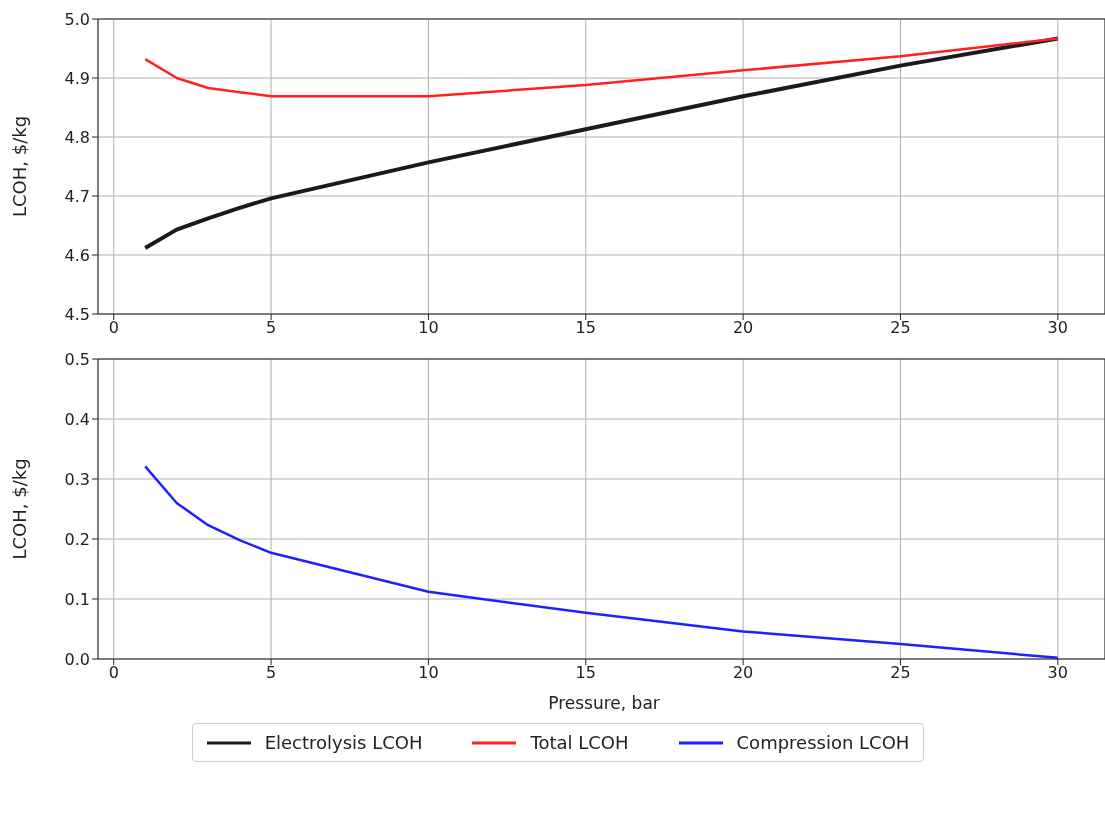 Image resolution: width=1105 pixels, height=824 pixels. Describe the element at coordinates (77, 78) in the screenshot. I see `y-tick-label: 4.9` at that location.